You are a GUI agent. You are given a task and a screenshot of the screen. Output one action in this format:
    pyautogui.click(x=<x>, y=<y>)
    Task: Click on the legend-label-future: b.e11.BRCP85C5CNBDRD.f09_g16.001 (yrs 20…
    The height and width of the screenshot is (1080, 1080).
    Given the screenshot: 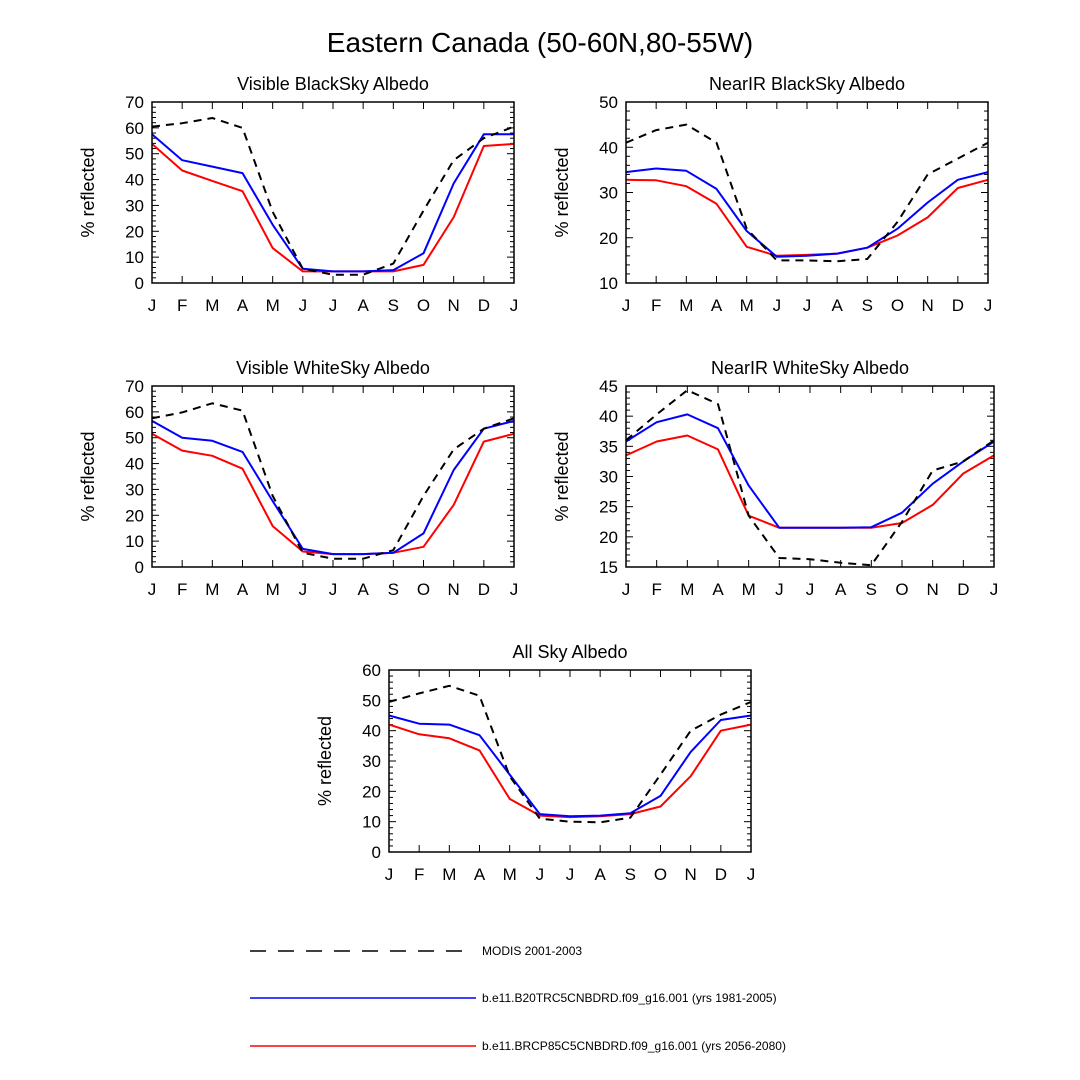 What is the action you would take?
    pyautogui.click(x=634, y=1046)
    